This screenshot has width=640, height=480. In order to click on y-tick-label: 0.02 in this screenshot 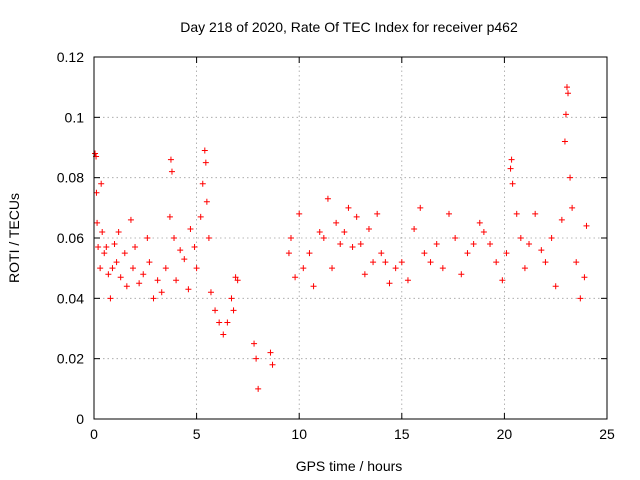, I will do `click(70, 359)`.